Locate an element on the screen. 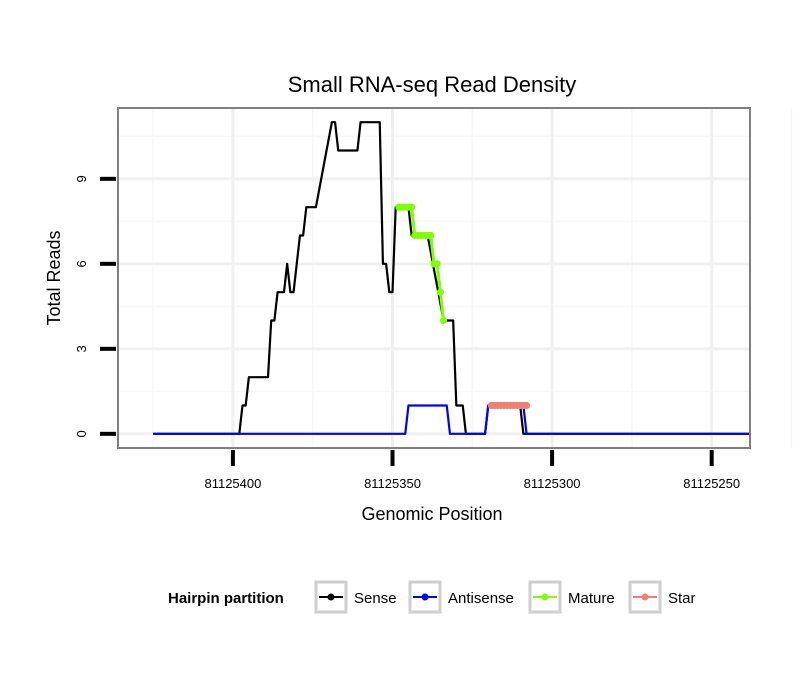  series-star-point is located at coordinates (526, 405).